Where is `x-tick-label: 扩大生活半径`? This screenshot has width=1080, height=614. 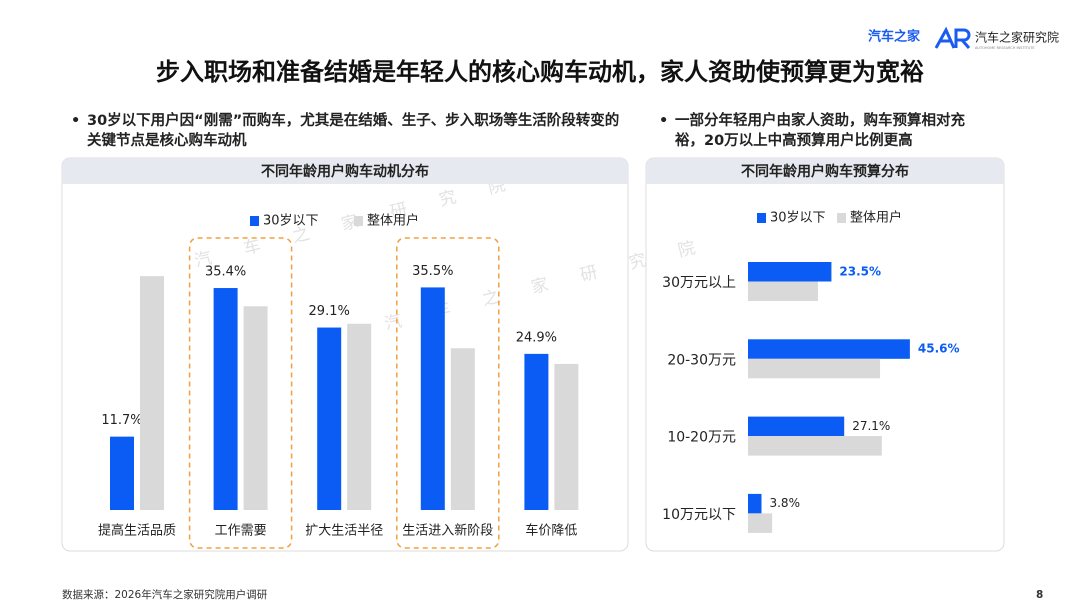
x-tick-label: 扩大生活半径 is located at coordinates (344, 531).